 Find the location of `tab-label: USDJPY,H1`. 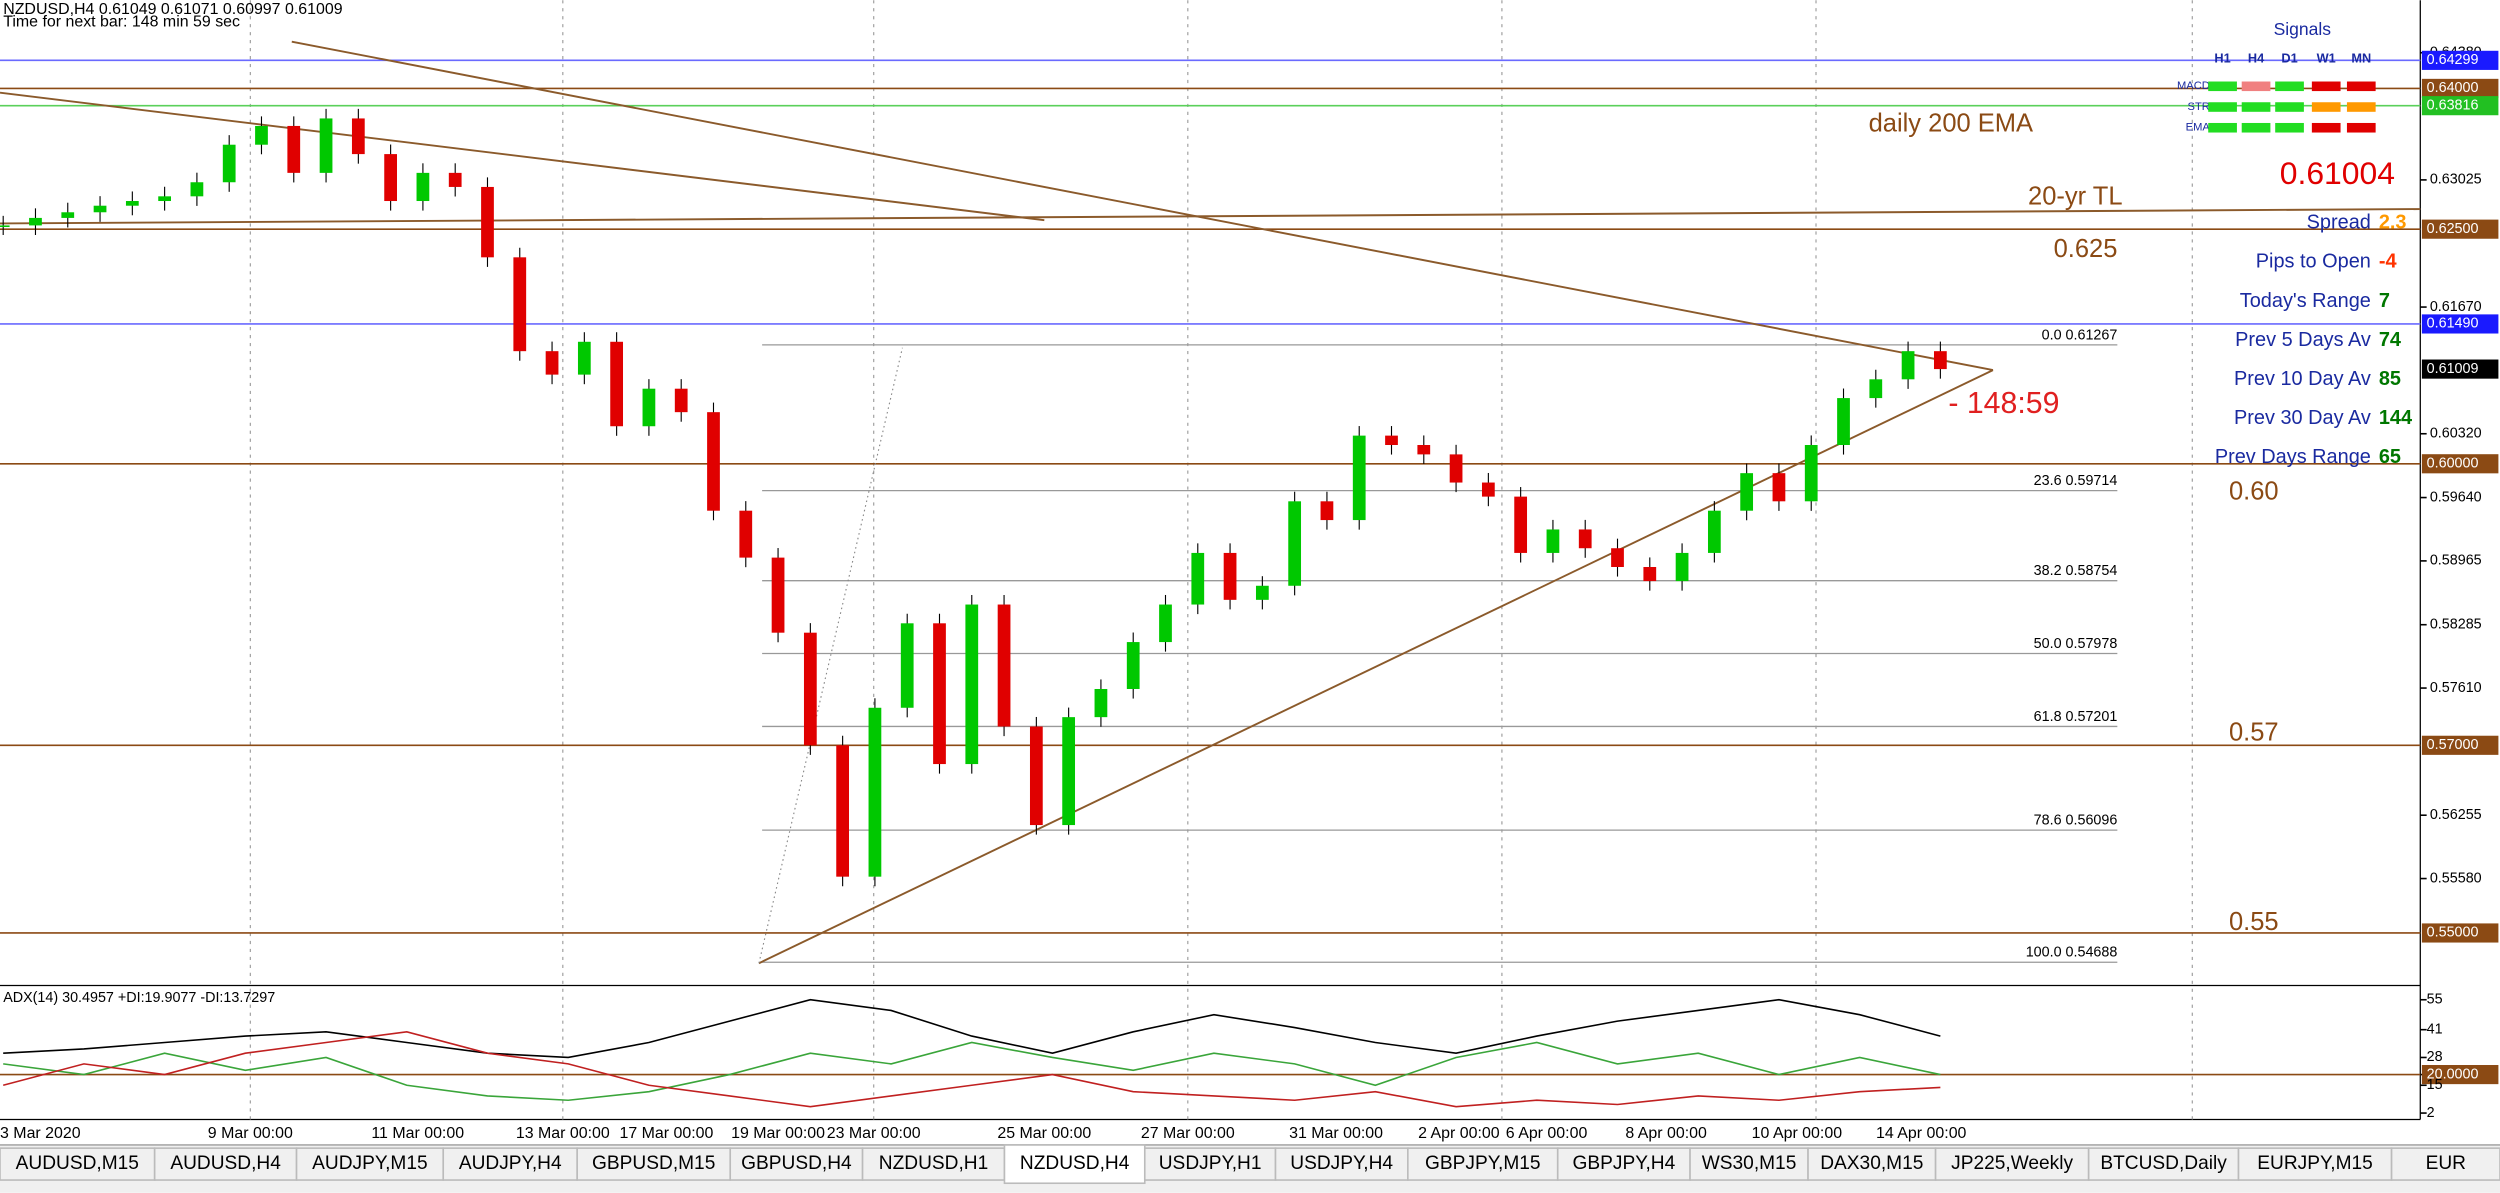

tab-label: USDJPY,H1 is located at coordinates (1210, 1163).